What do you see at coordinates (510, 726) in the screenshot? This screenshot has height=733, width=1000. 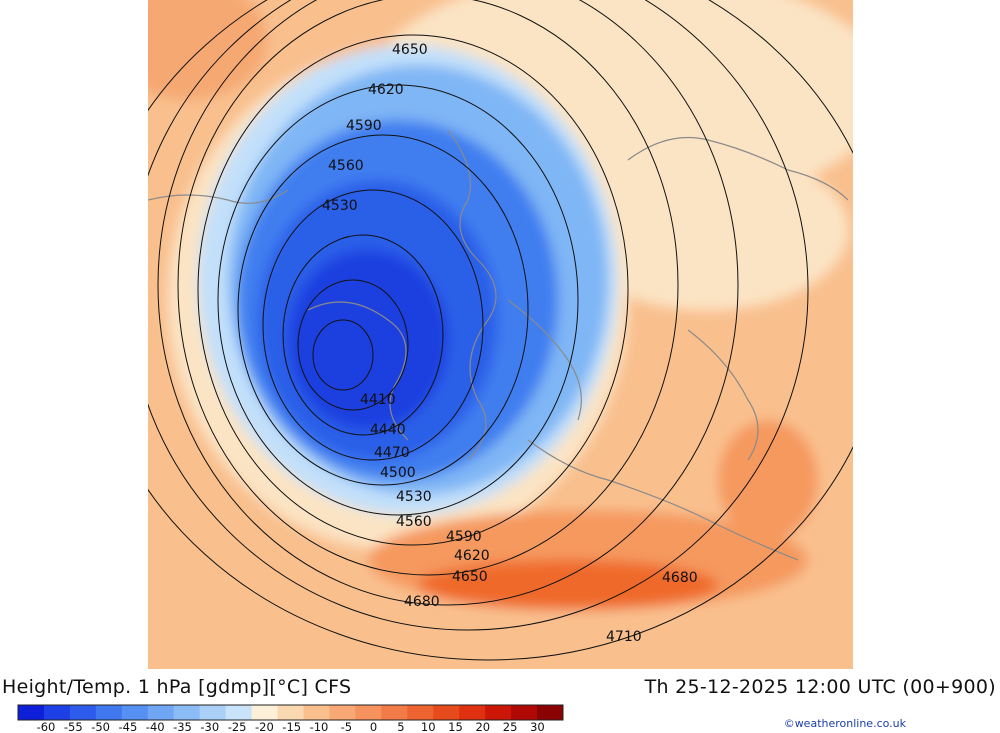 I see `legend-tick-label: 25` at bounding box center [510, 726].